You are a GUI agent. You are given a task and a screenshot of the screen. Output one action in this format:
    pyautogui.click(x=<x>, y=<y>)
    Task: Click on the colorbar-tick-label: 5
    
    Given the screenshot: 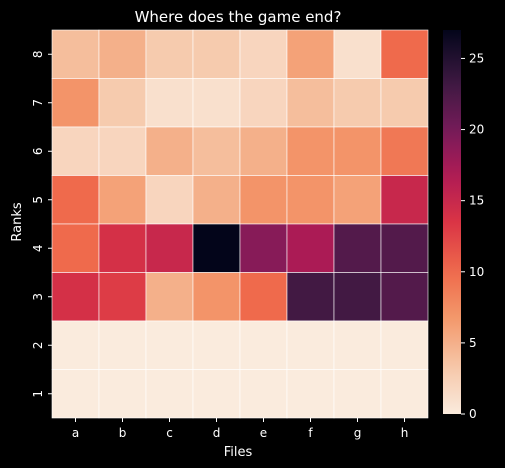 What is the action you would take?
    pyautogui.click(x=473, y=343)
    